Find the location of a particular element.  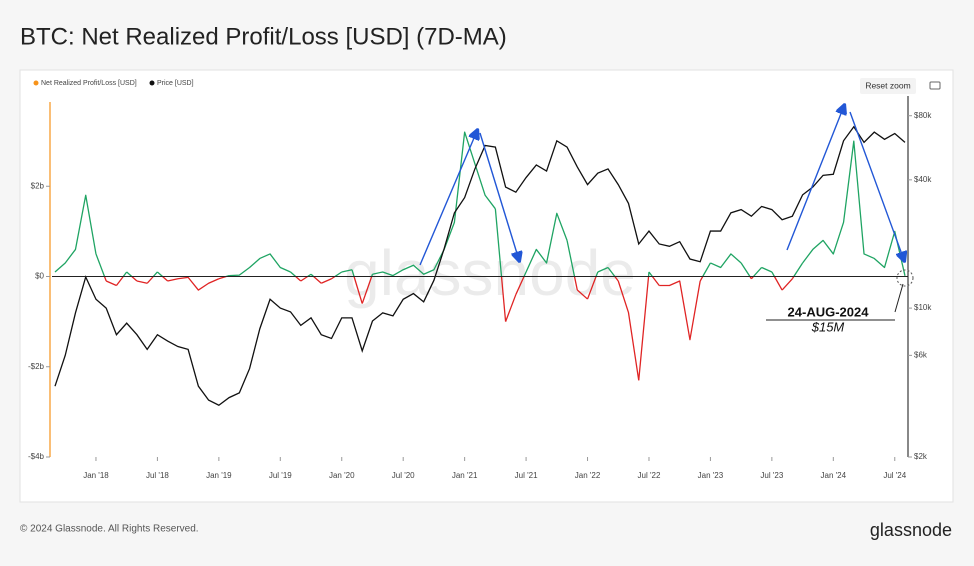

x-tick-label: Jan '22 is located at coordinates (588, 475).